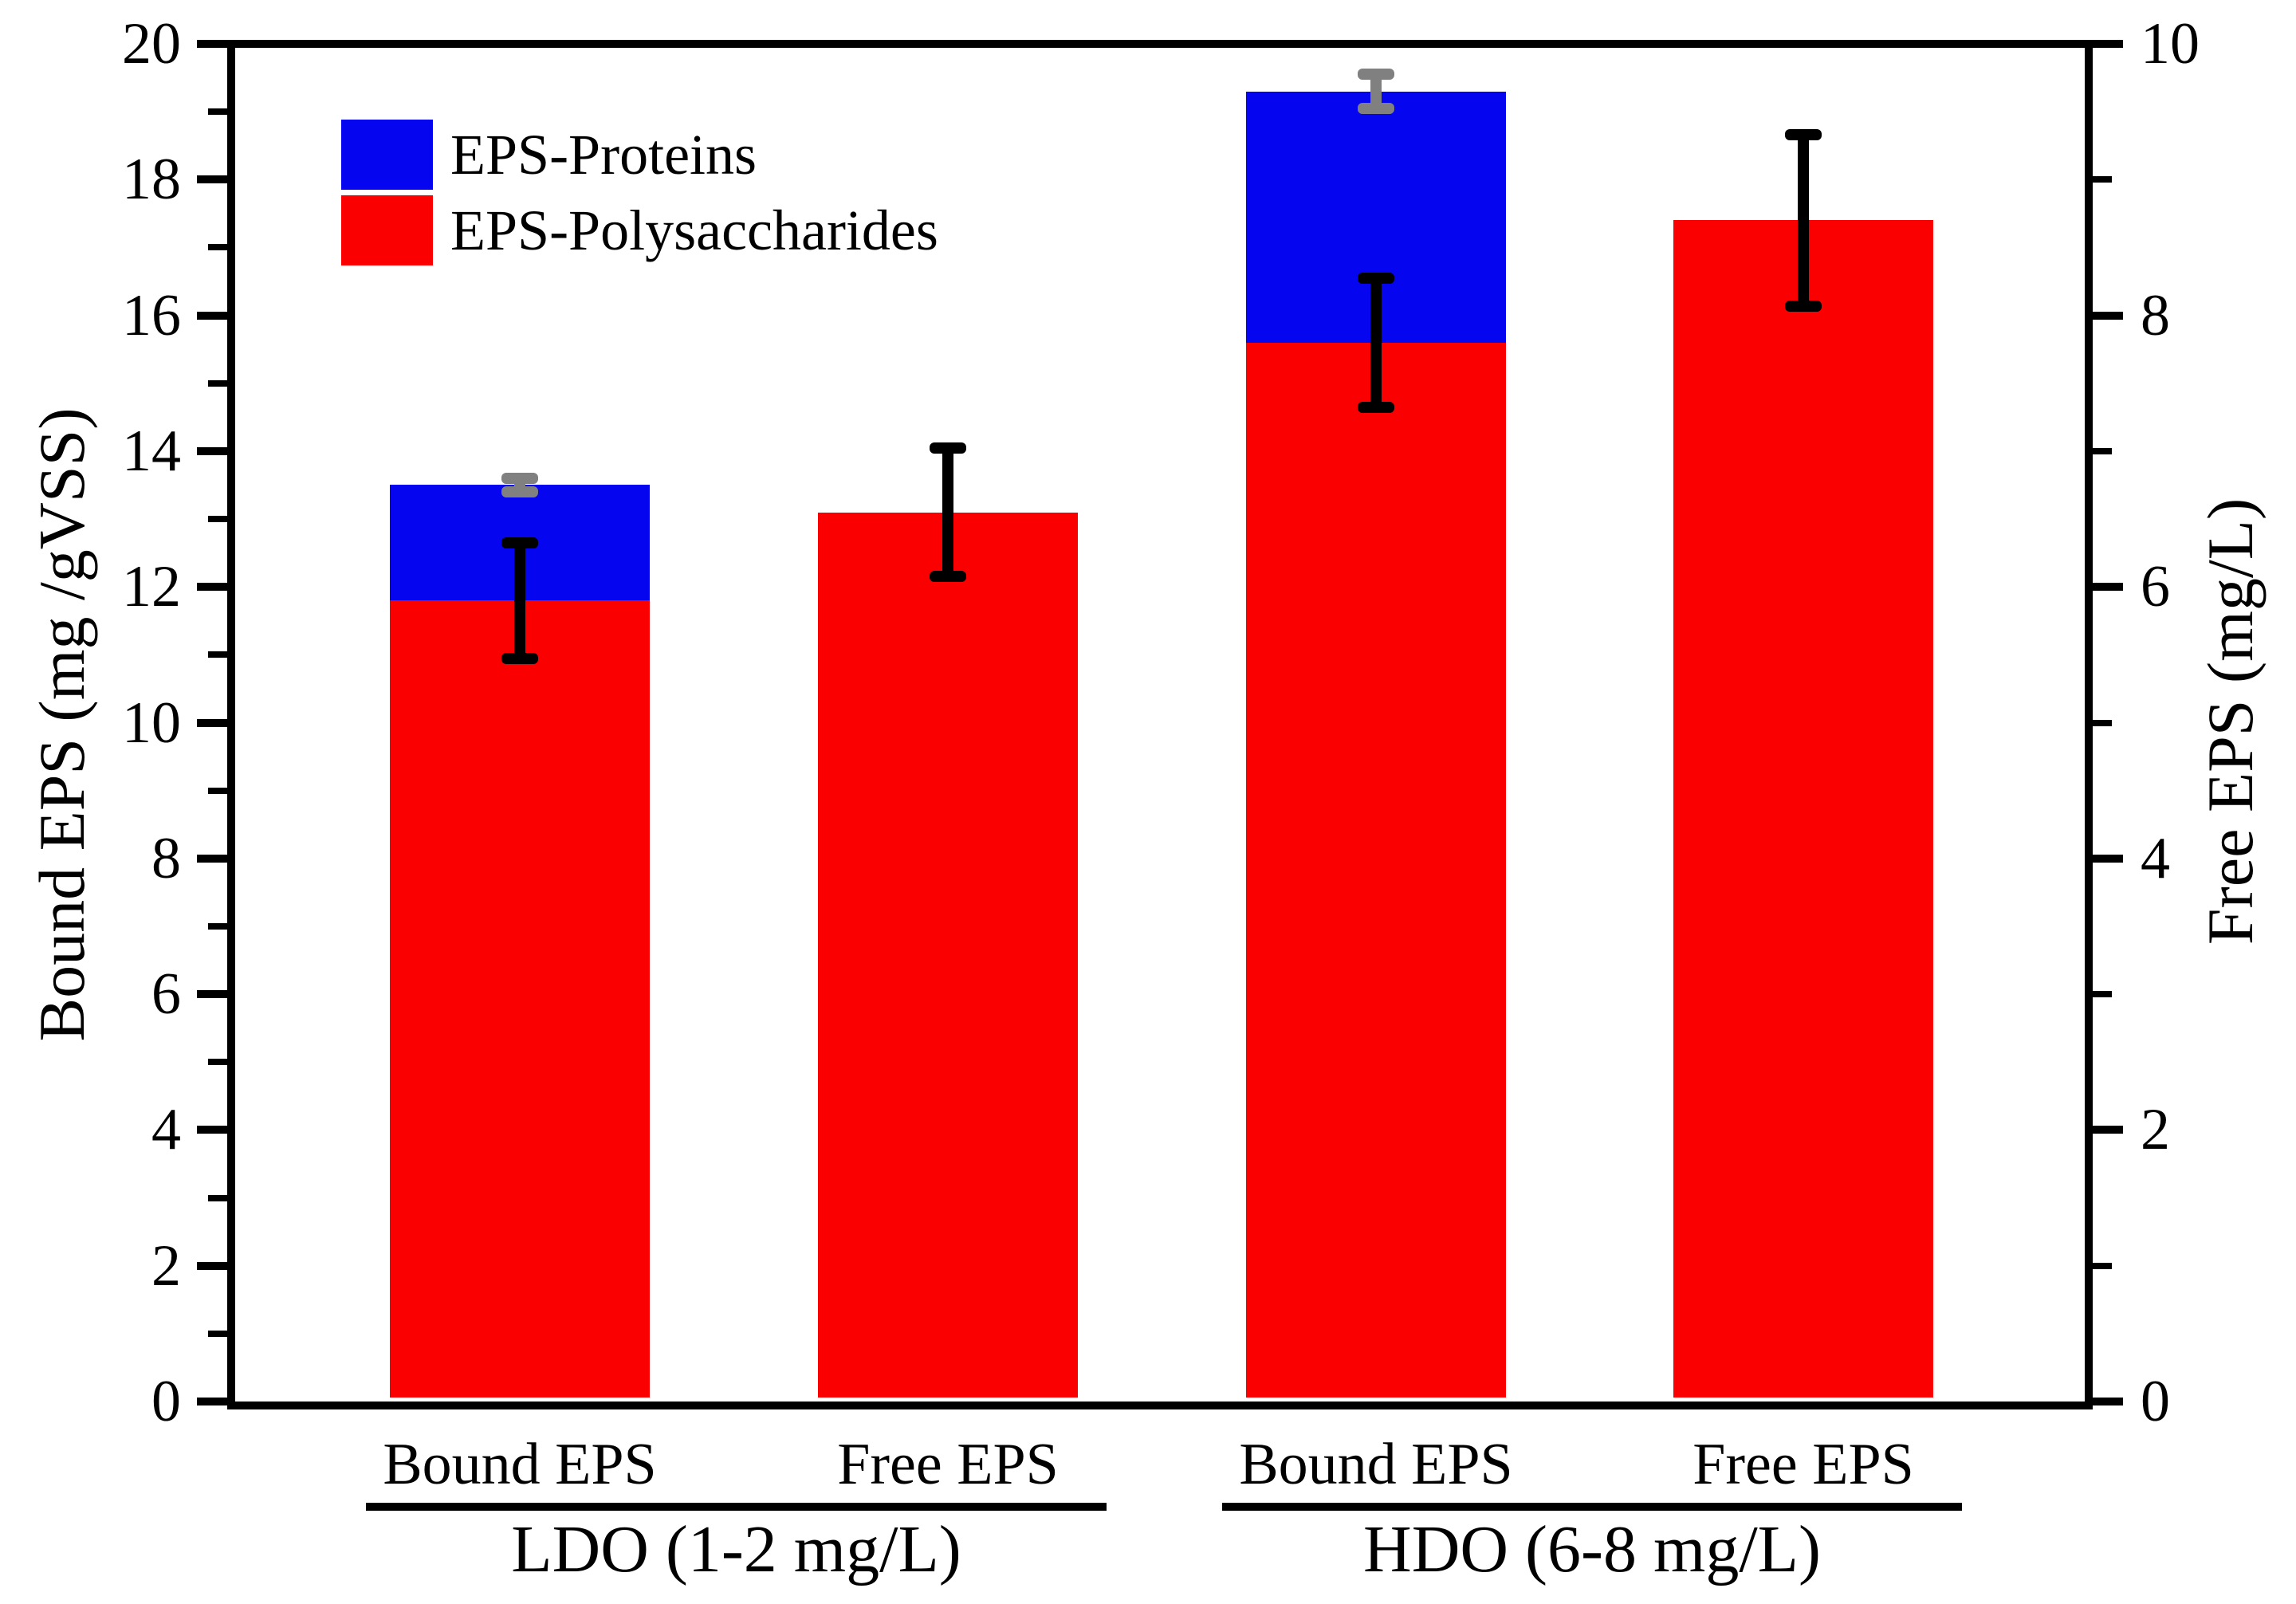 This screenshot has height=1604, width=2296. Describe the element at coordinates (1803, 1464) in the screenshot. I see `category-label-3: Free EPS` at that location.